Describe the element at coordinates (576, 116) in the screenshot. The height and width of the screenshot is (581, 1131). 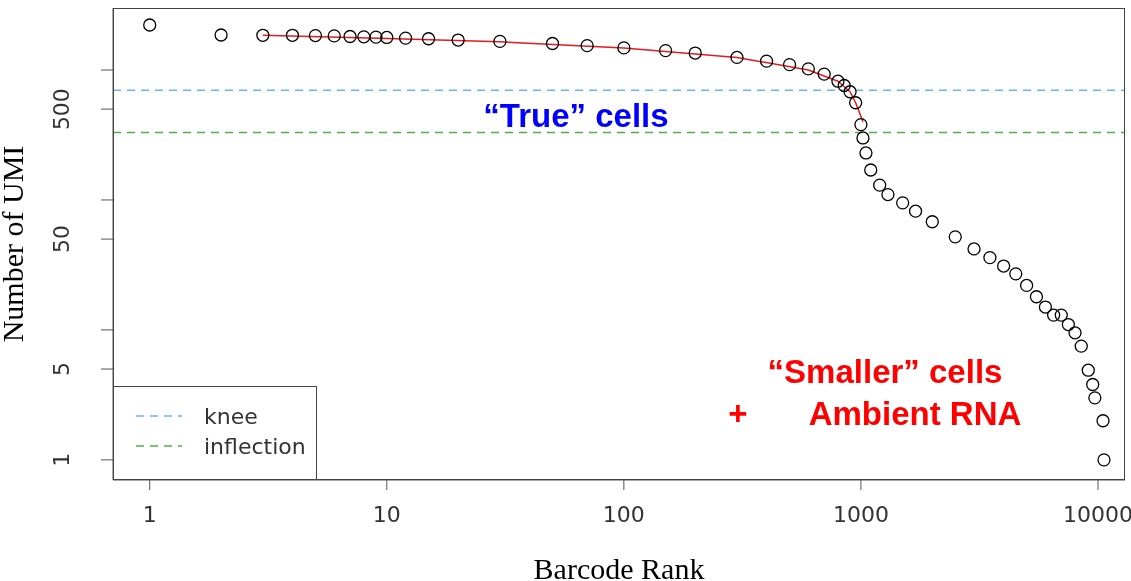
I see `annotation: “True” cells` at that location.